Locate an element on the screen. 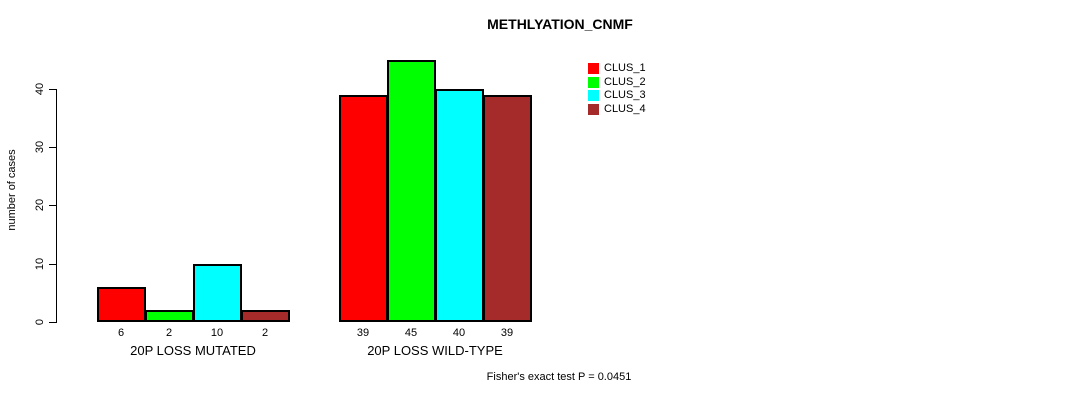 Image resolution: width=1090 pixels, height=400 pixels. bar-clus_2-group1 is located at coordinates (169, 316).